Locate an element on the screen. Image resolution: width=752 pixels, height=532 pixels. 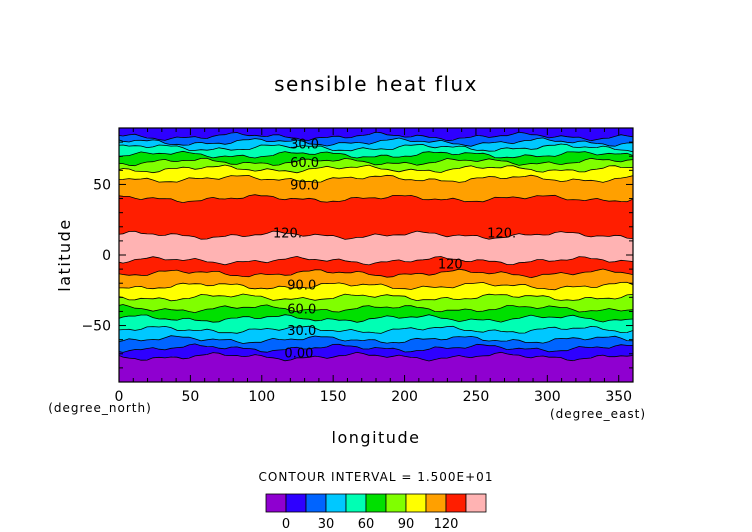
x-tick-label: 200 is located at coordinates (404, 397).